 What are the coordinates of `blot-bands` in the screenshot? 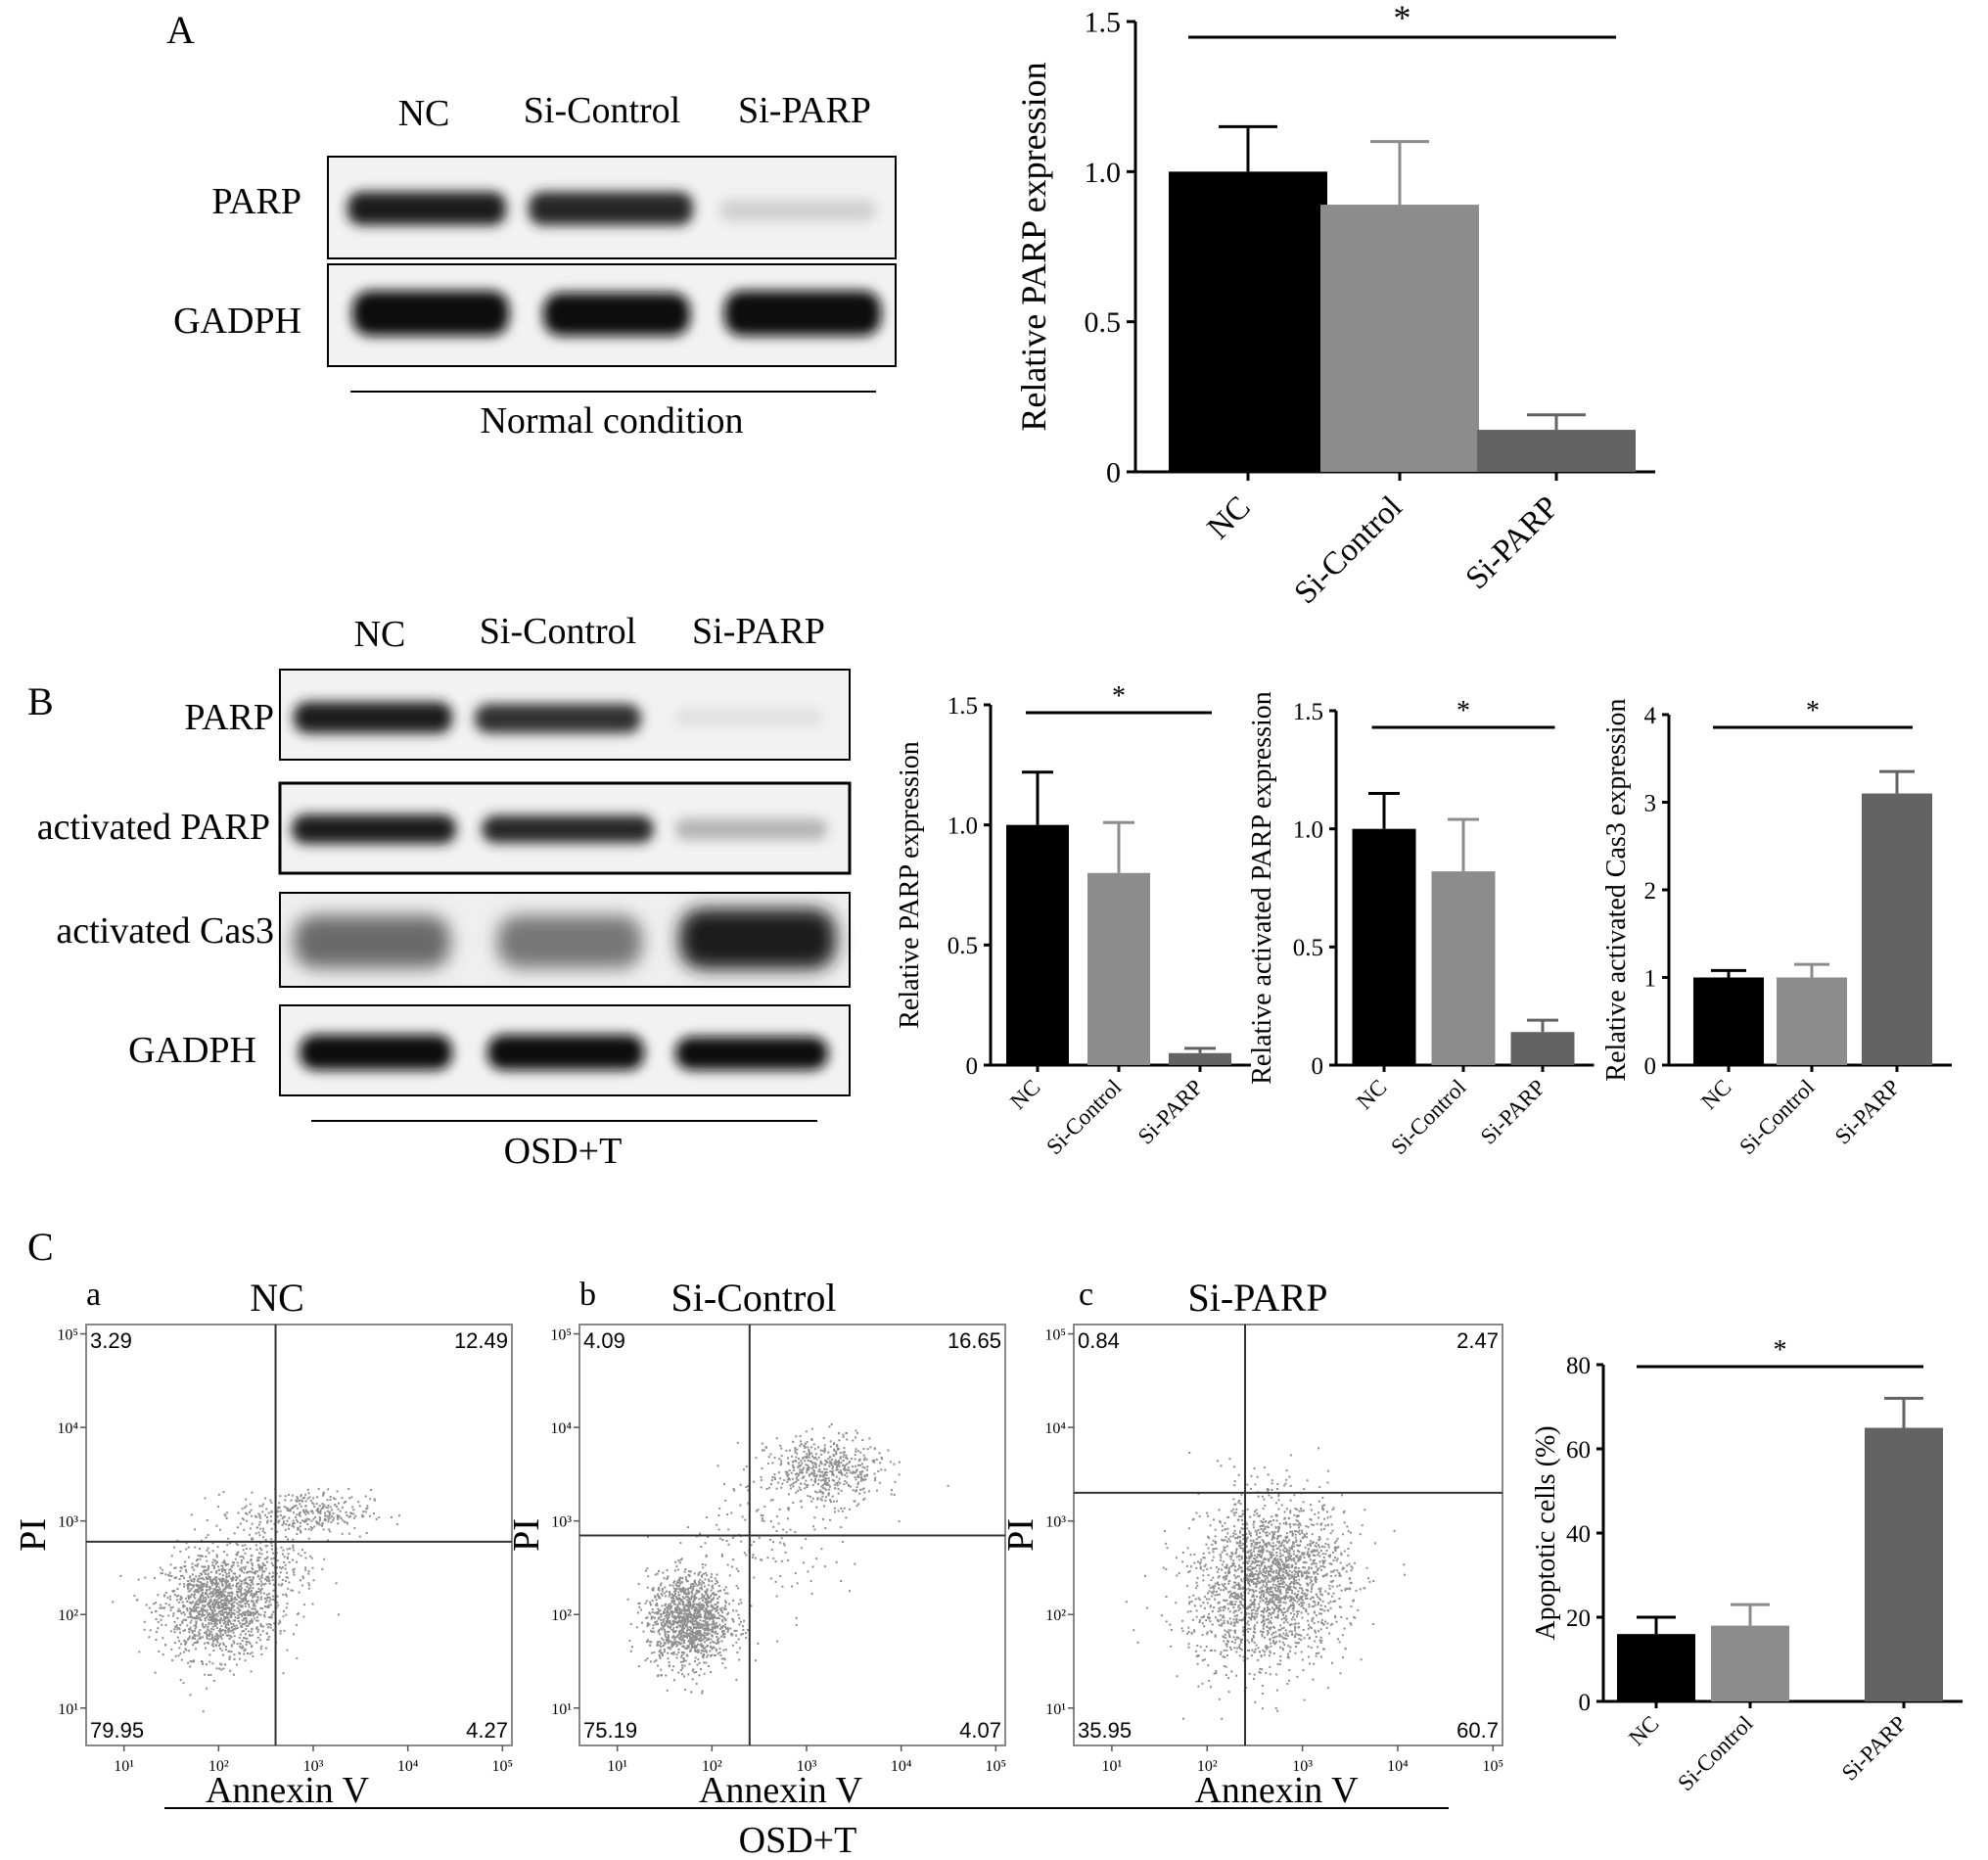 It's located at (565, 938).